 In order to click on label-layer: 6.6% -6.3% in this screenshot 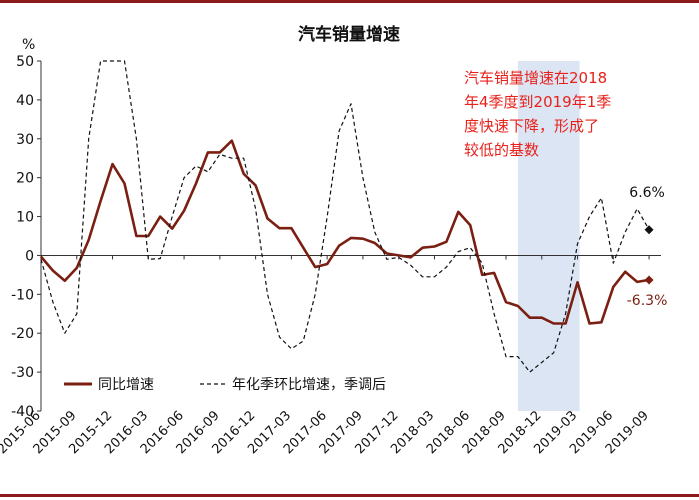, I will do `click(647, 247)`.